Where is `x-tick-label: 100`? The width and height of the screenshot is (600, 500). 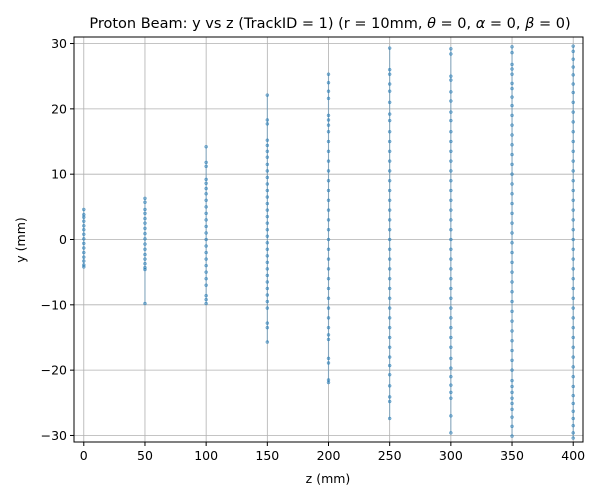
x-tick-label: 100 is located at coordinates (206, 455).